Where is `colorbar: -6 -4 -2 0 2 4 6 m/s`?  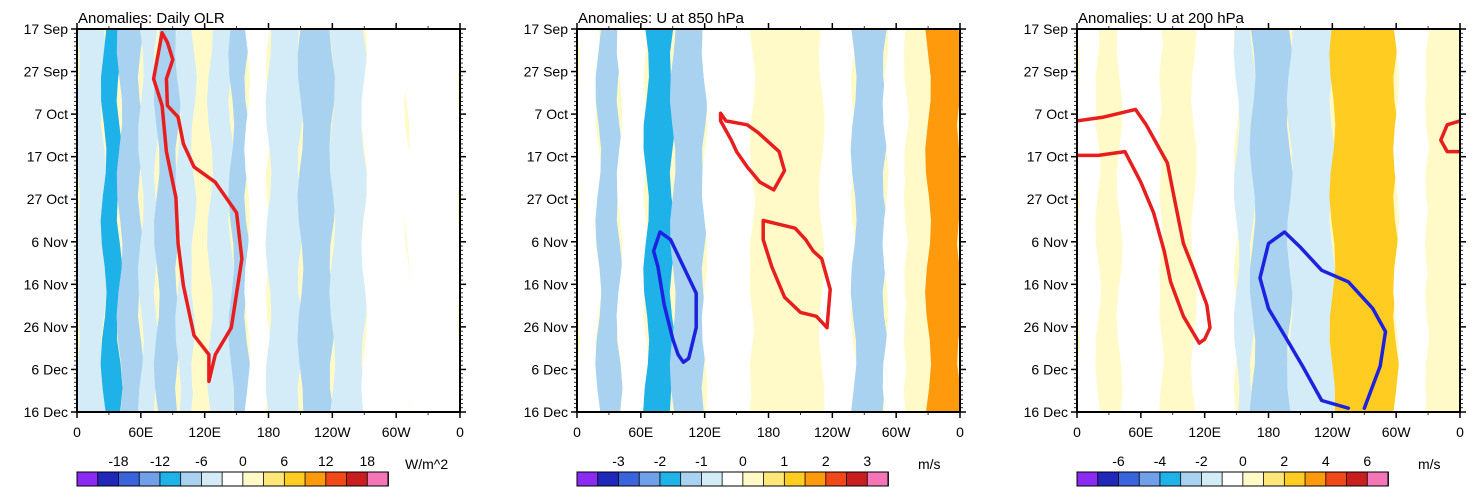
colorbar: -6 -4 -2 0 2 4 6 m/s is located at coordinates (1258, 470).